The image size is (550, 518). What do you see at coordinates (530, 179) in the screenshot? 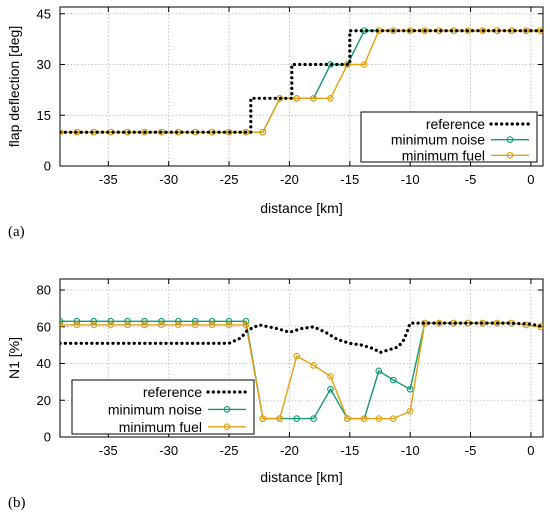
I see `x-tick-label: 0` at bounding box center [530, 179].